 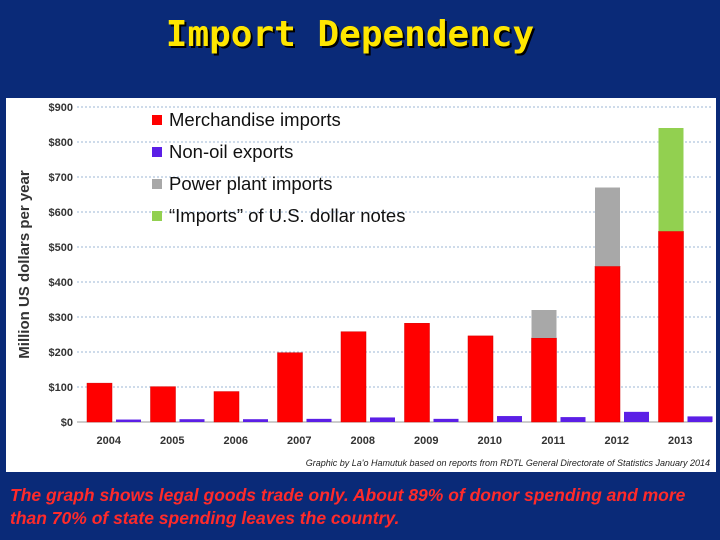 What do you see at coordinates (617, 441) in the screenshot?
I see `x-tick-label: 2012` at bounding box center [617, 441].